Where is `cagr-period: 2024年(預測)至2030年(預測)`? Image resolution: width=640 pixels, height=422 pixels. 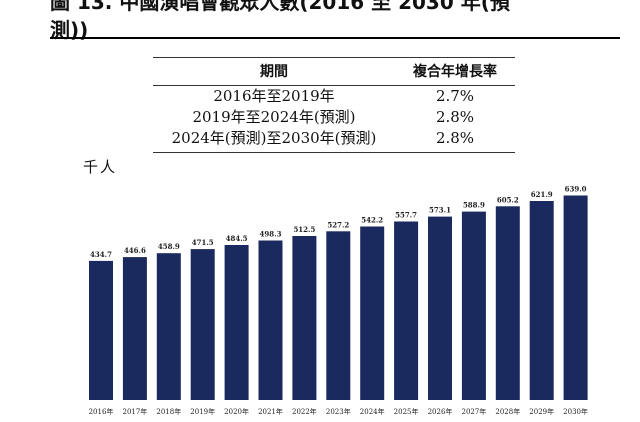
cagr-period: 2024年(預測)至2030年(預測) is located at coordinates (274, 140).